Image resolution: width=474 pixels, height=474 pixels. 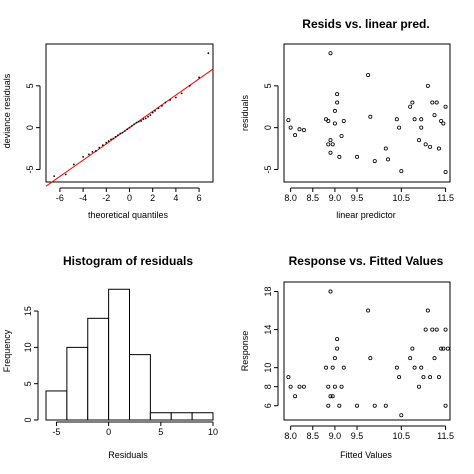 I want to click on x-tick-label: -2, so click(x=106, y=198).